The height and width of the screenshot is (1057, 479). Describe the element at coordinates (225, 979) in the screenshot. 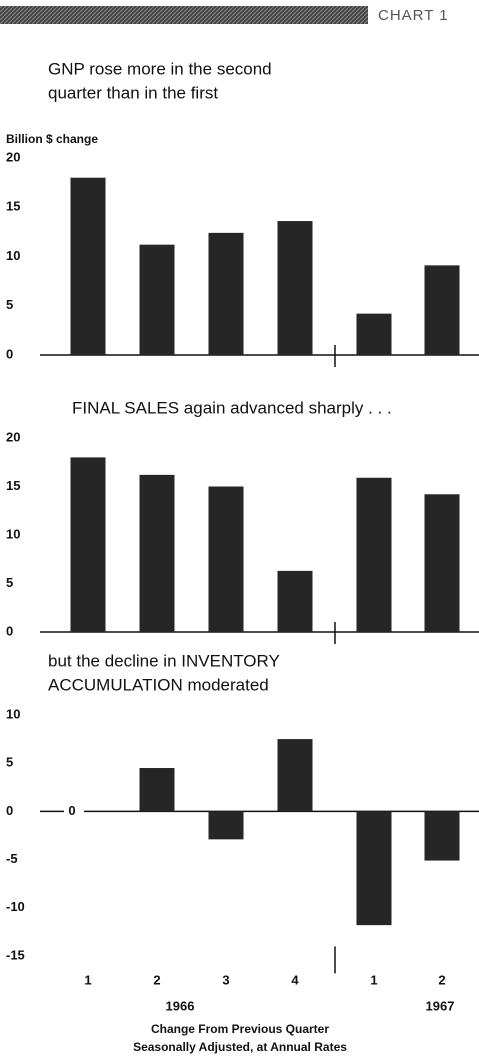

I see `x-tick-label: 3` at that location.